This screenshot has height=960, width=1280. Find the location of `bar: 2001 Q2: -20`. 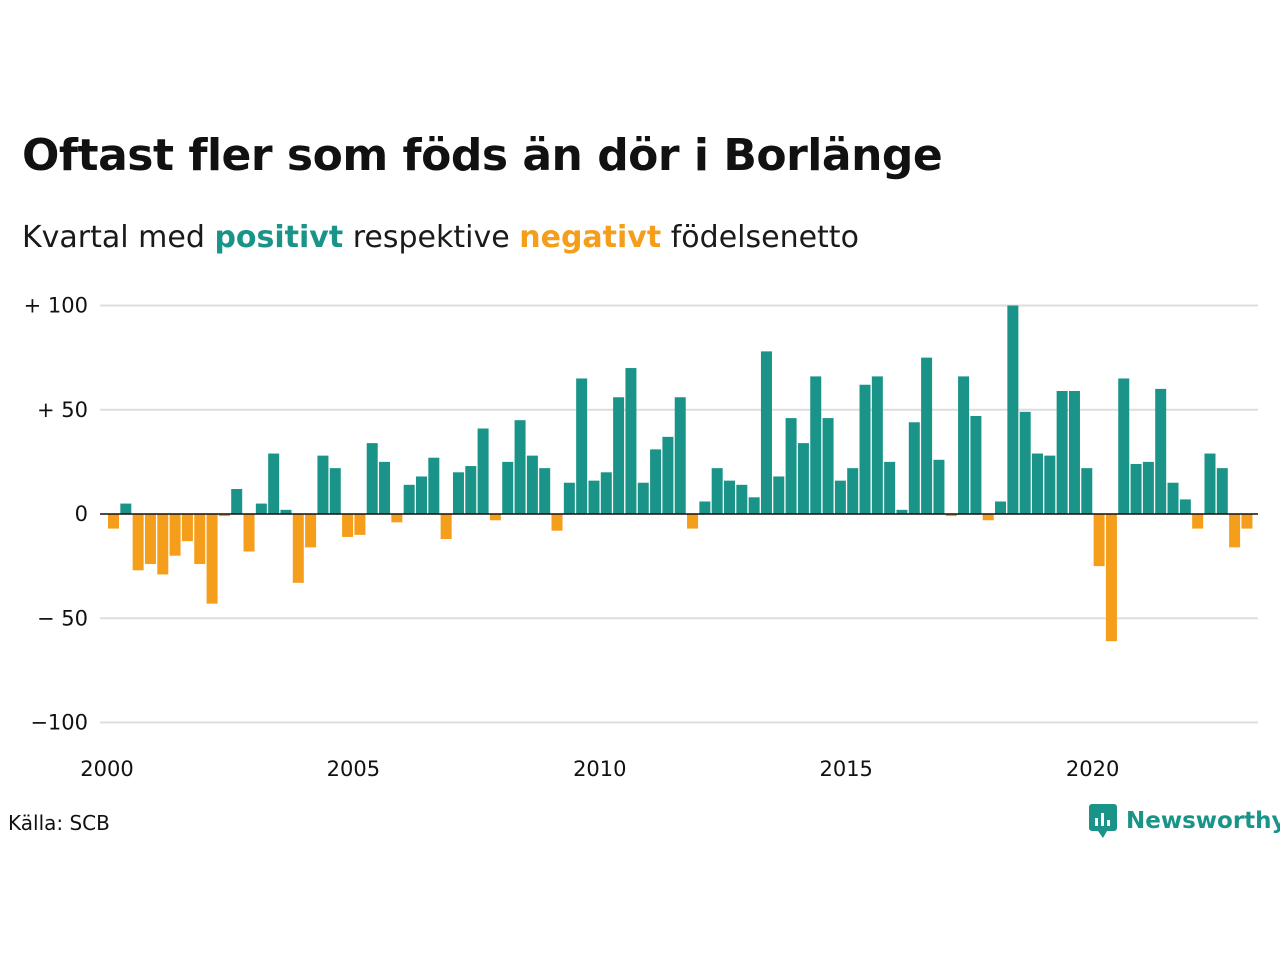

bar: 2001 Q2: -20 is located at coordinates (175, 535).